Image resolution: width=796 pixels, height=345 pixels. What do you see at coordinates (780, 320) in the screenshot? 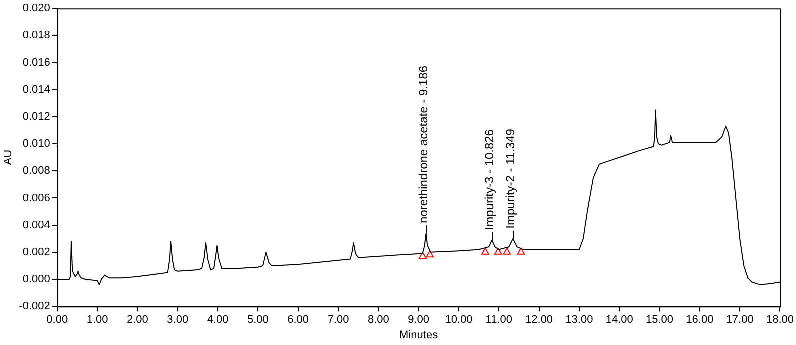
I see `x-tick-label: 18.00` at bounding box center [780, 320].